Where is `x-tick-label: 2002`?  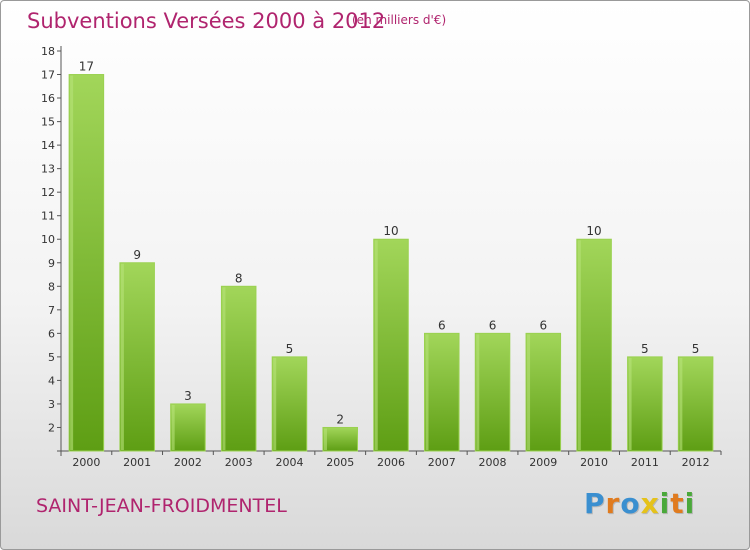
x-tick-label: 2002 is located at coordinates (188, 462).